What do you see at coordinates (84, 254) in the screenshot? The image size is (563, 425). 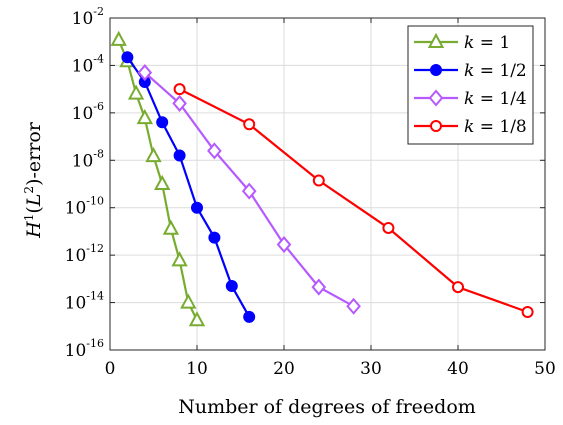 I see `y-tick-label: 10⁻¹²` at bounding box center [84, 254].